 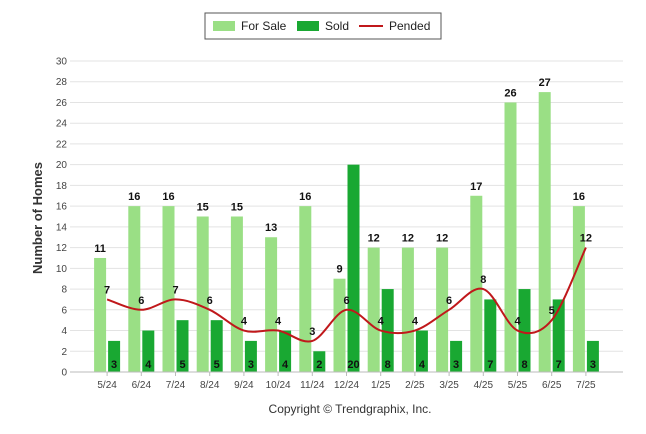 I want to click on x-tick-label: 1/25, so click(x=381, y=385).